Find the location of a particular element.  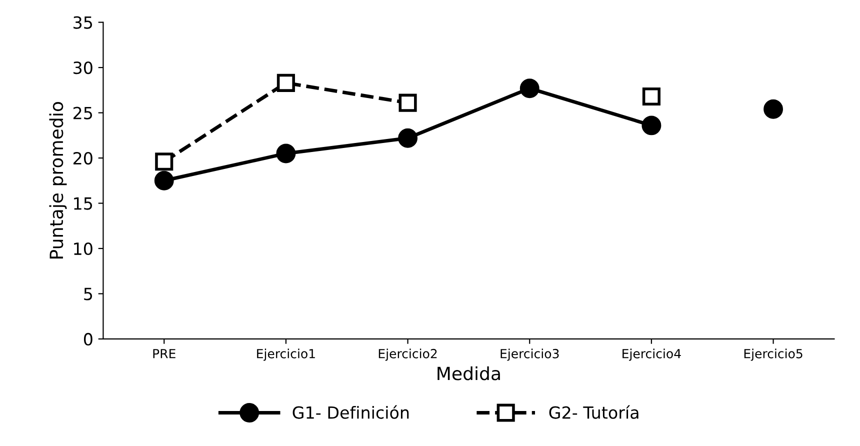

y-axis-title: Puntaje promedio is located at coordinates (58, 180).